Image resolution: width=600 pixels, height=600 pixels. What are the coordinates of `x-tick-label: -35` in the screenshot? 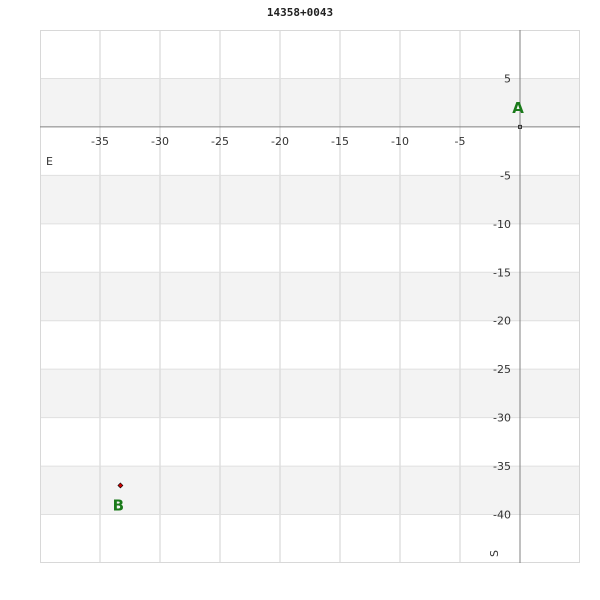 It's located at (100, 141).